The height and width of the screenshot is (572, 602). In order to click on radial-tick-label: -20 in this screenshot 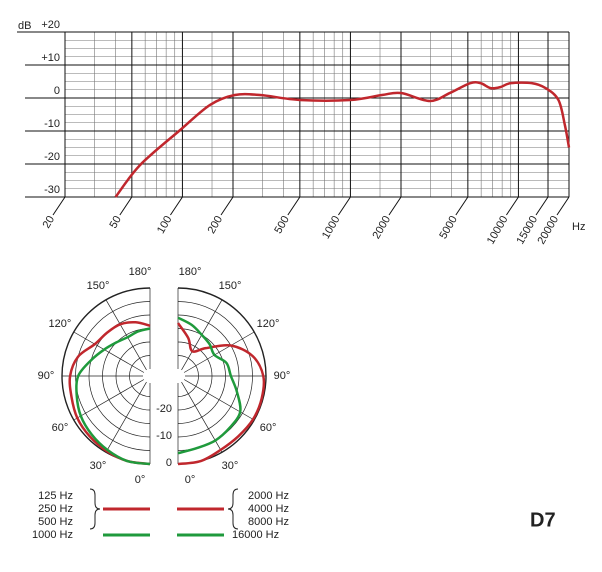, I will do `click(164, 409)`.